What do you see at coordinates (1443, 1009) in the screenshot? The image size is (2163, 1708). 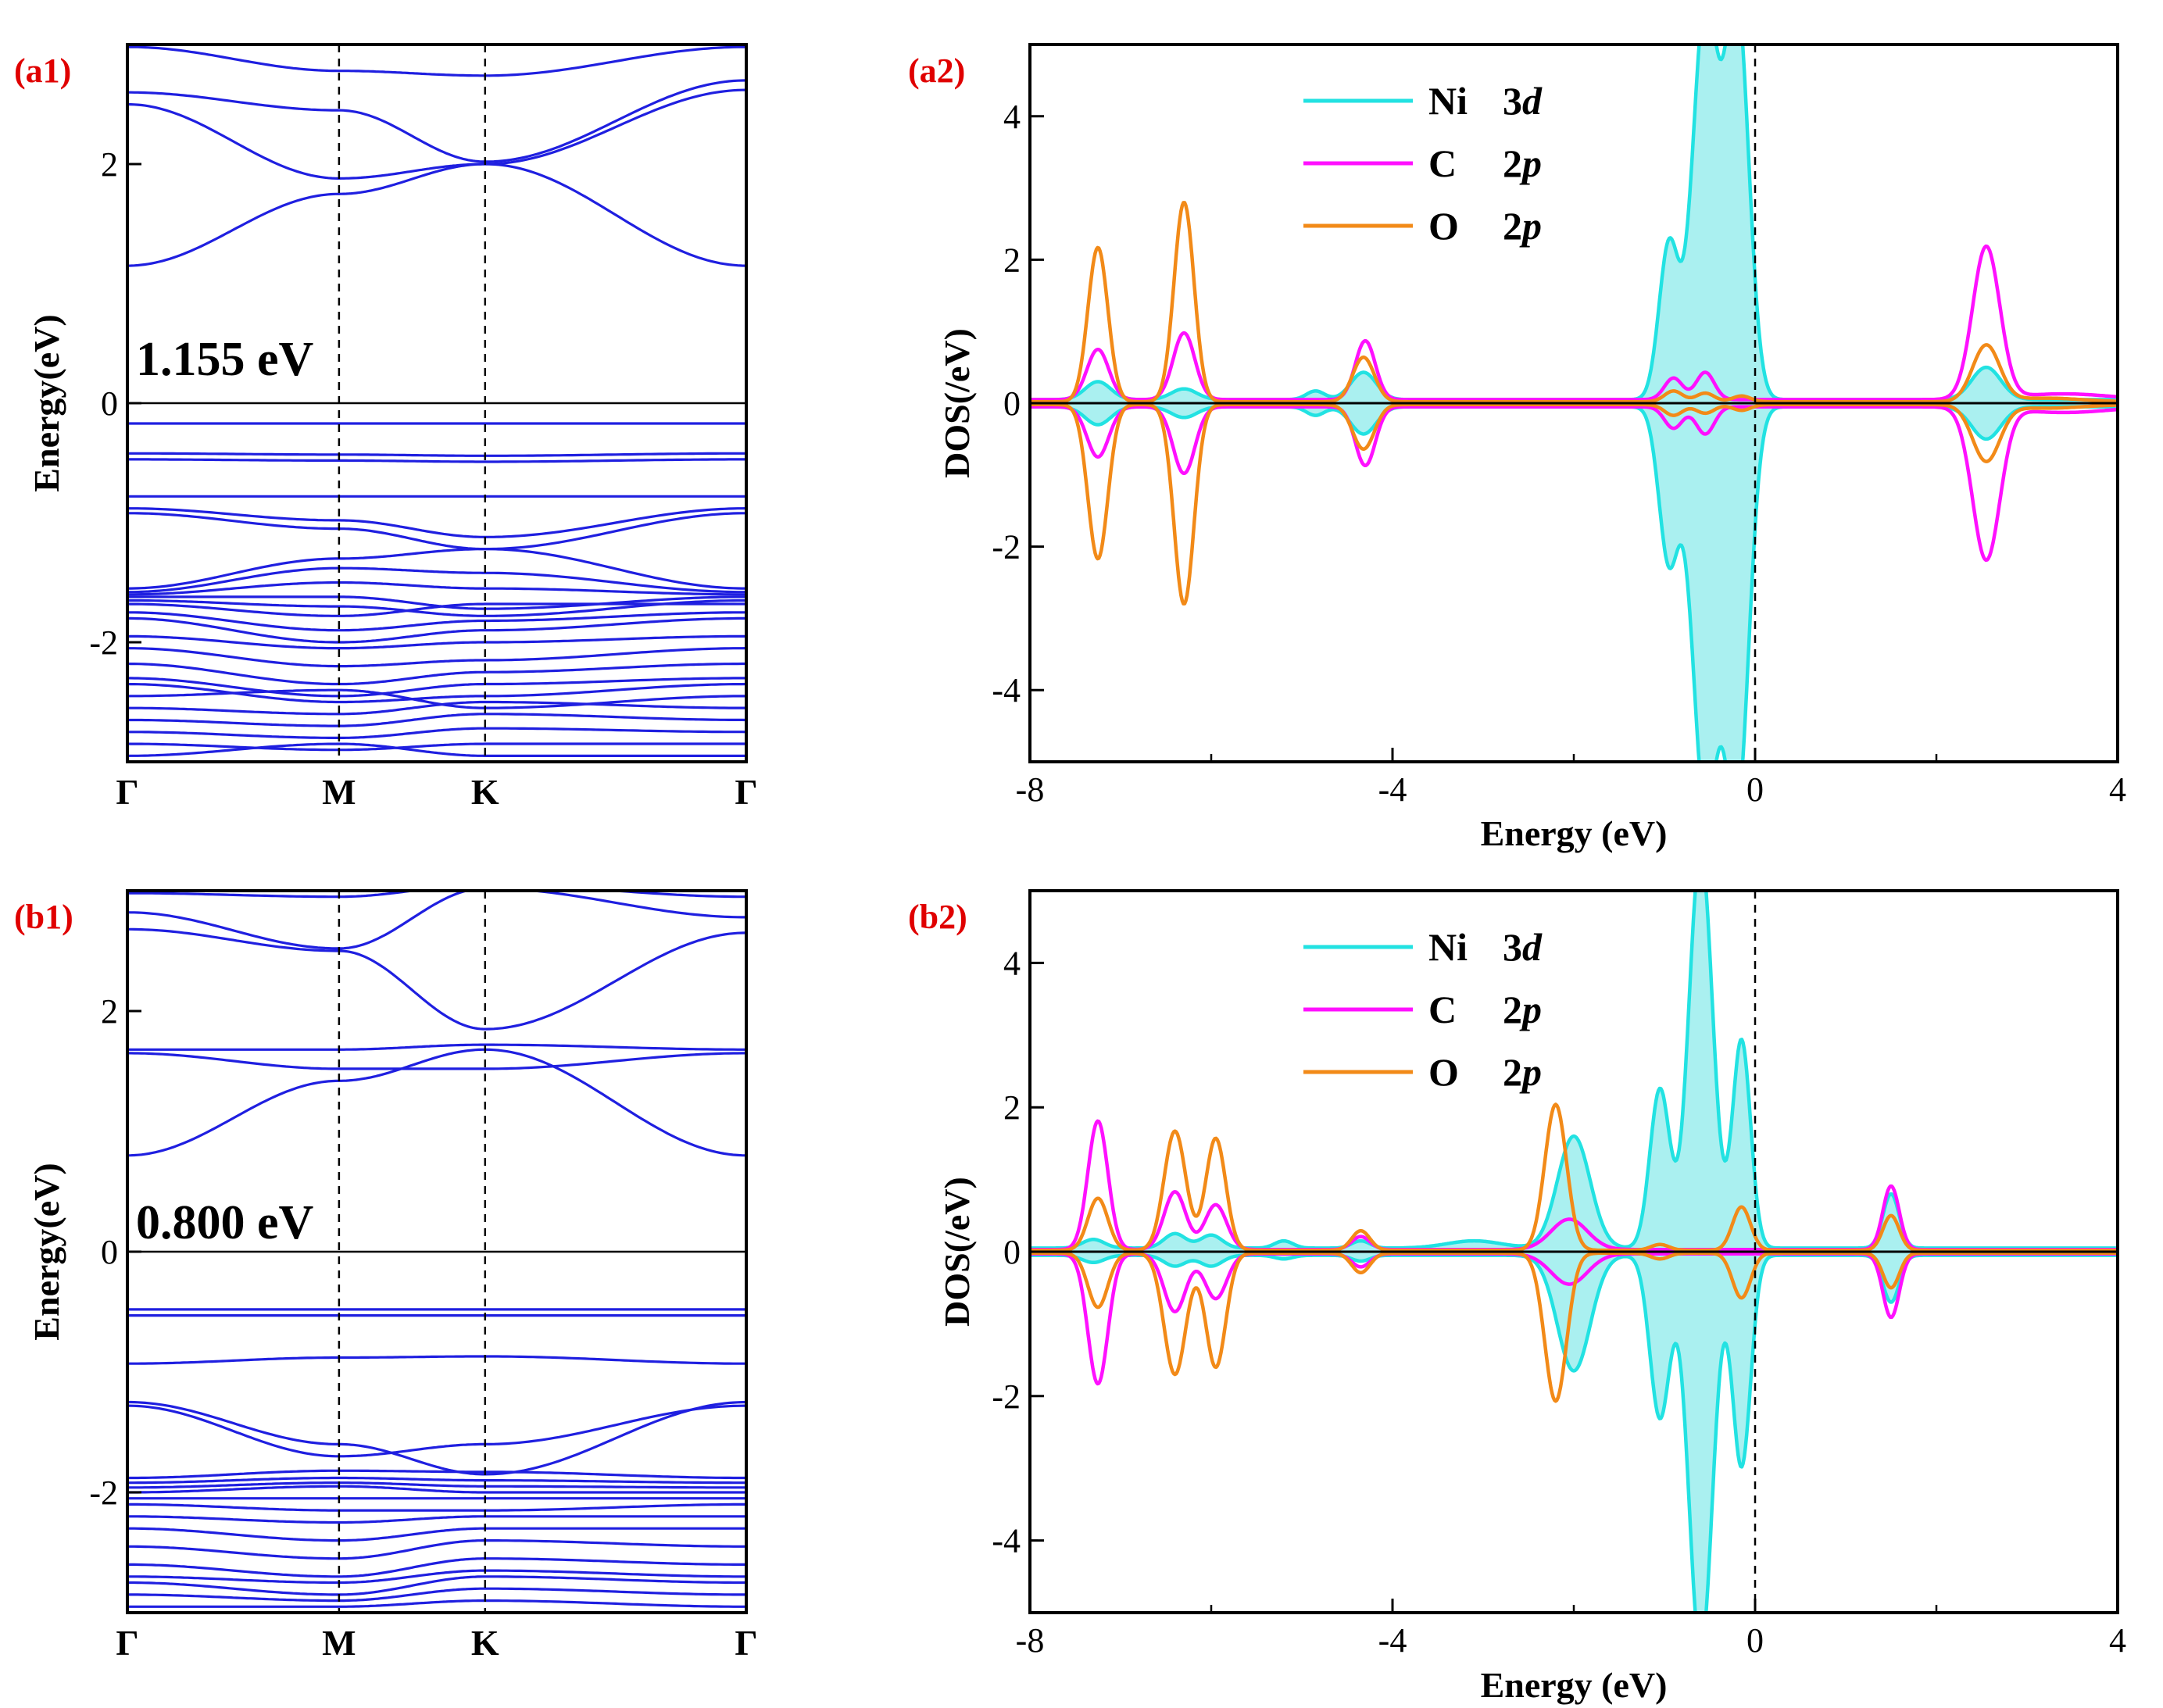 I see `b2-legend-orbital-1: C` at bounding box center [1443, 1009].